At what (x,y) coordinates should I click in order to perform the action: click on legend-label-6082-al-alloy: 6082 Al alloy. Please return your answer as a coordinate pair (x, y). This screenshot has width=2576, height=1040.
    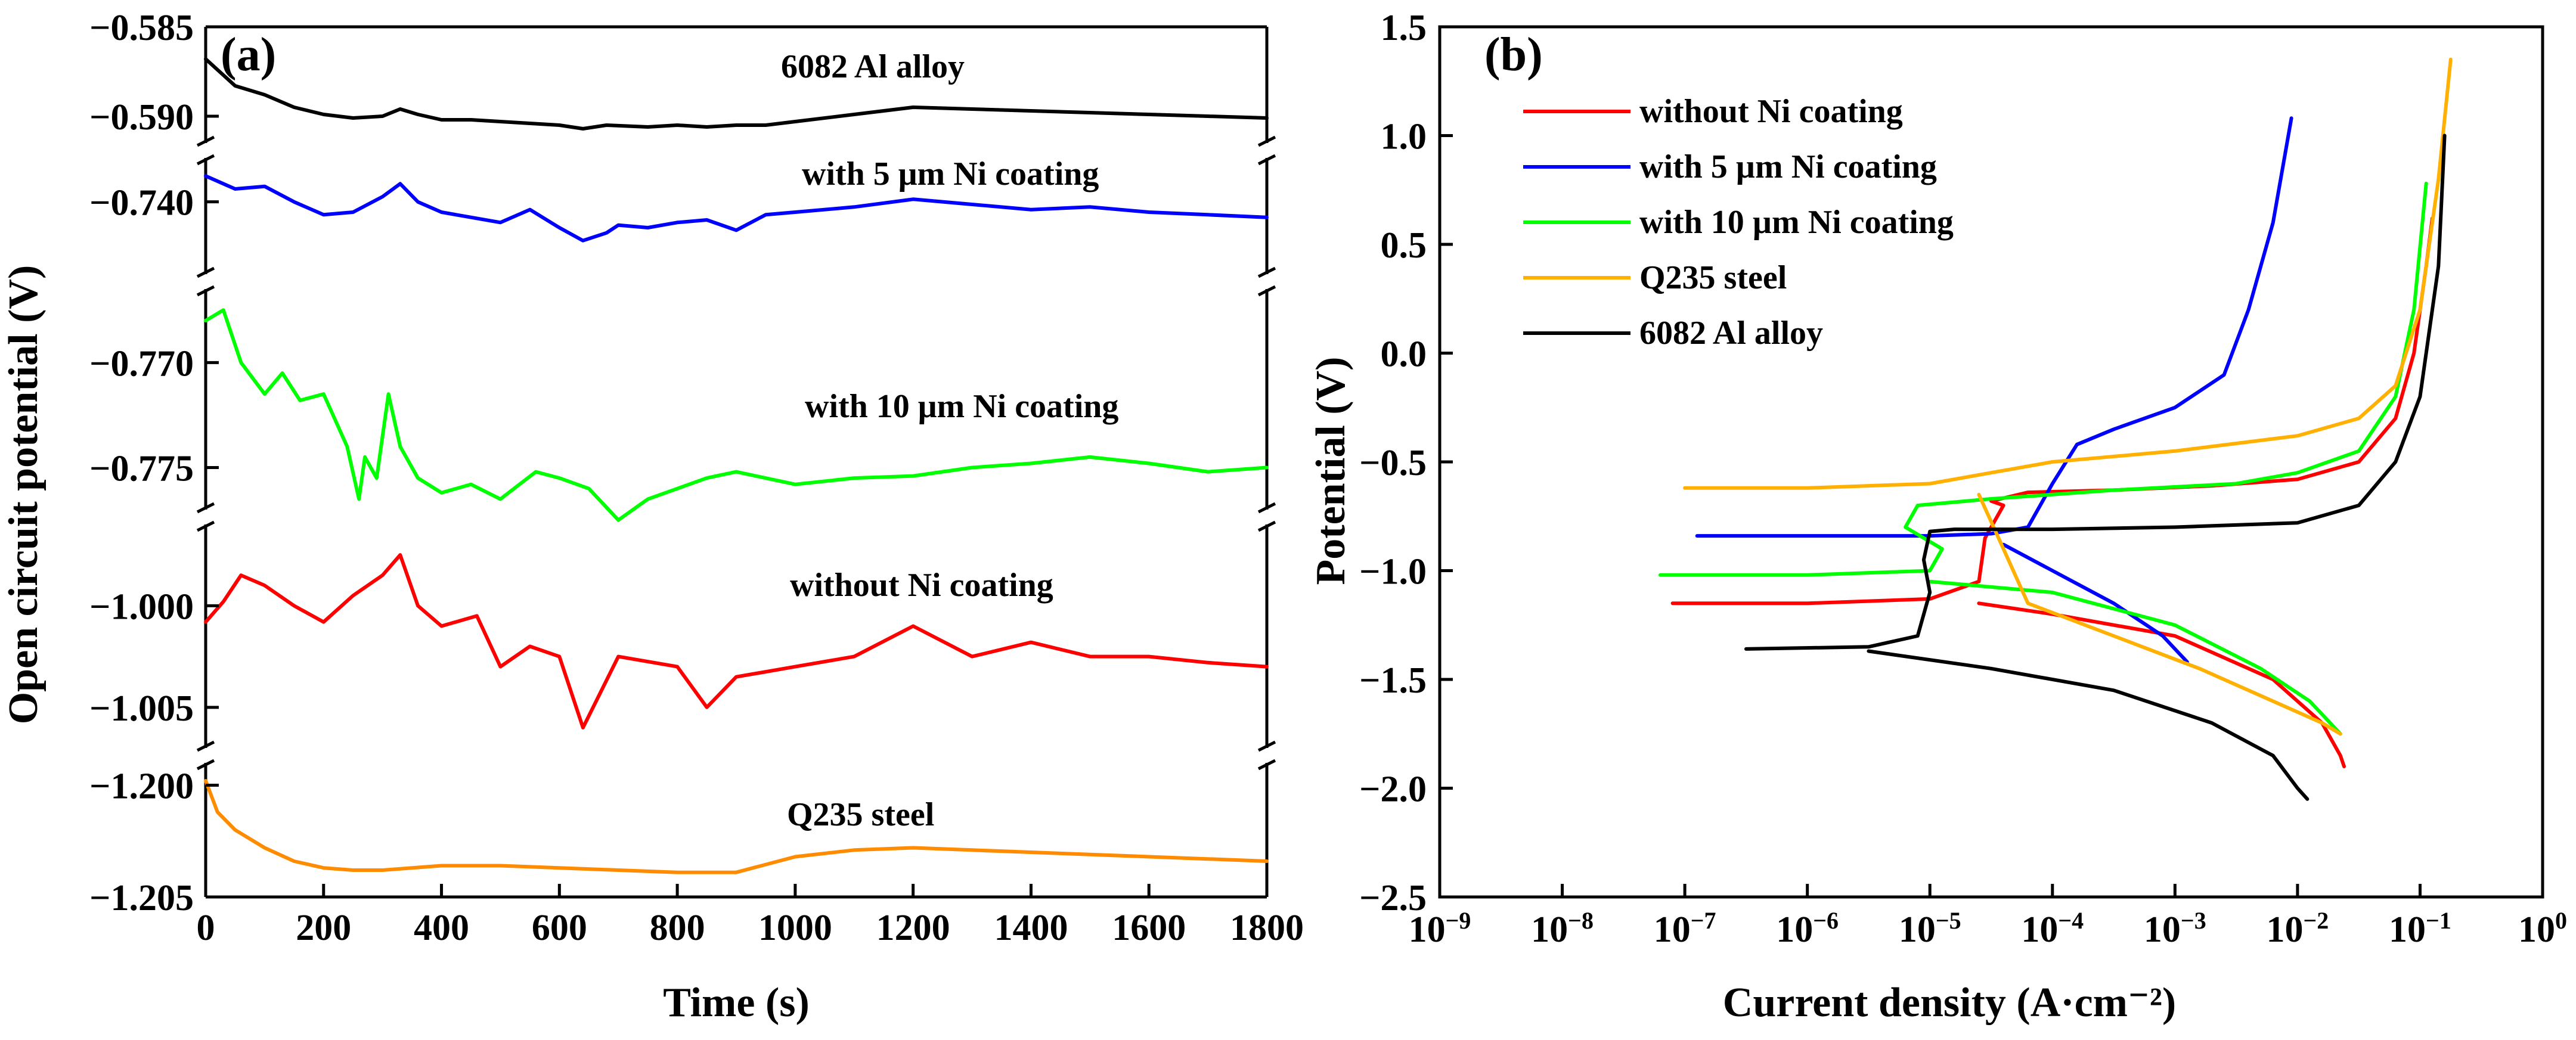
    Looking at the image, I should click on (1731, 334).